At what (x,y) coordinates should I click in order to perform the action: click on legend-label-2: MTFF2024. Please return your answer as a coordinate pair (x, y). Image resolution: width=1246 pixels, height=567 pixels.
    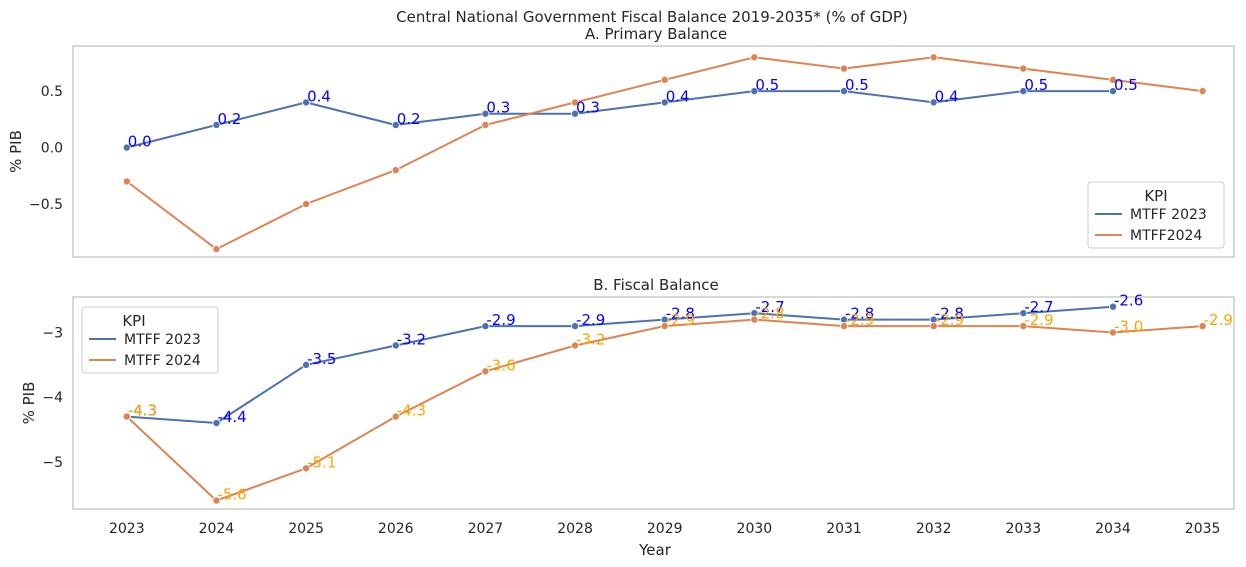
    Looking at the image, I should click on (1166, 236).